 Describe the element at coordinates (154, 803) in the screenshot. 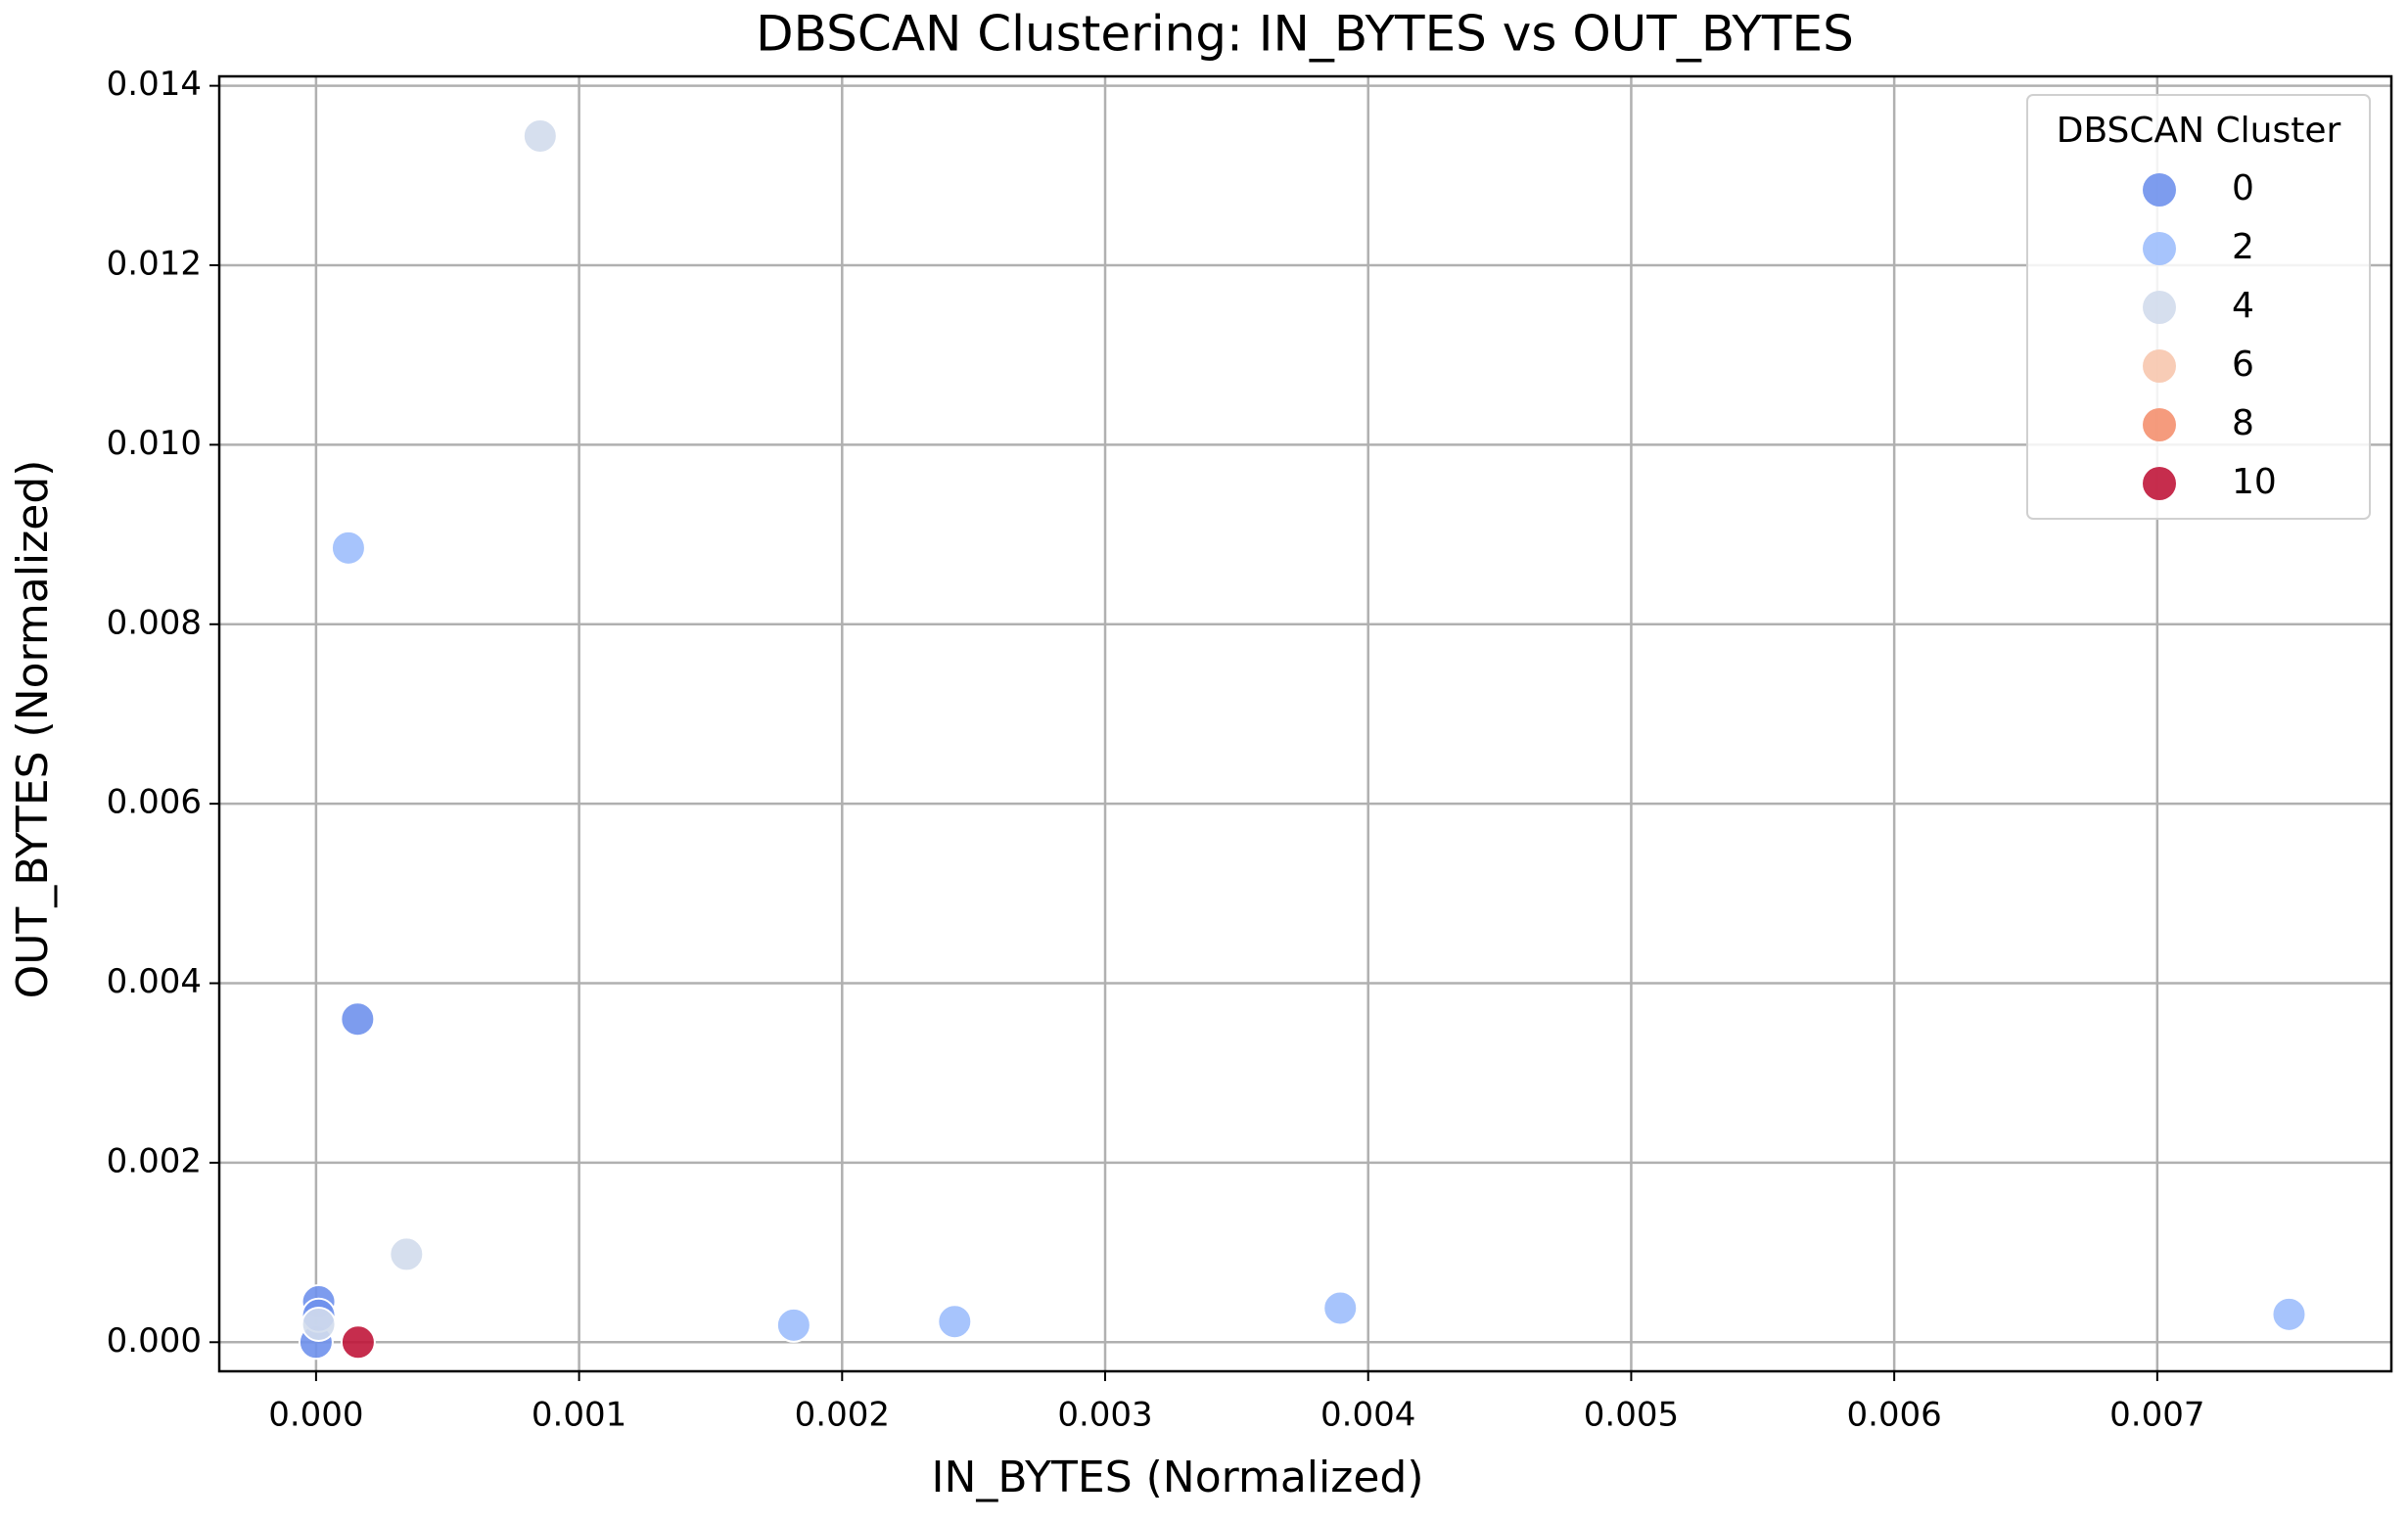

I see `y-tick-label: 0.006` at that location.